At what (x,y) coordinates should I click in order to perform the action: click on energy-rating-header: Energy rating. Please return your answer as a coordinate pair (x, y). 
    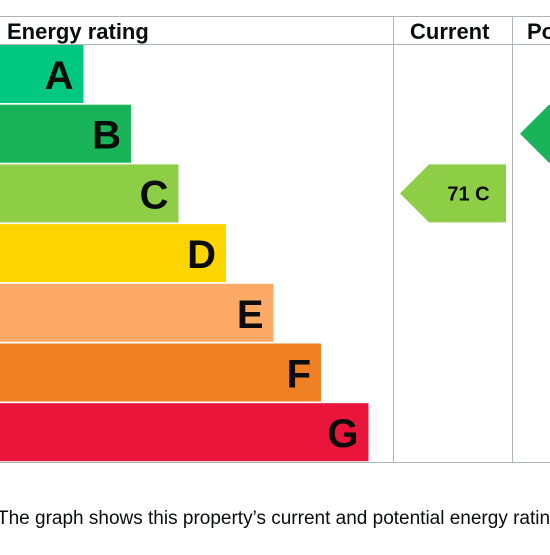
    Looking at the image, I should click on (78, 31).